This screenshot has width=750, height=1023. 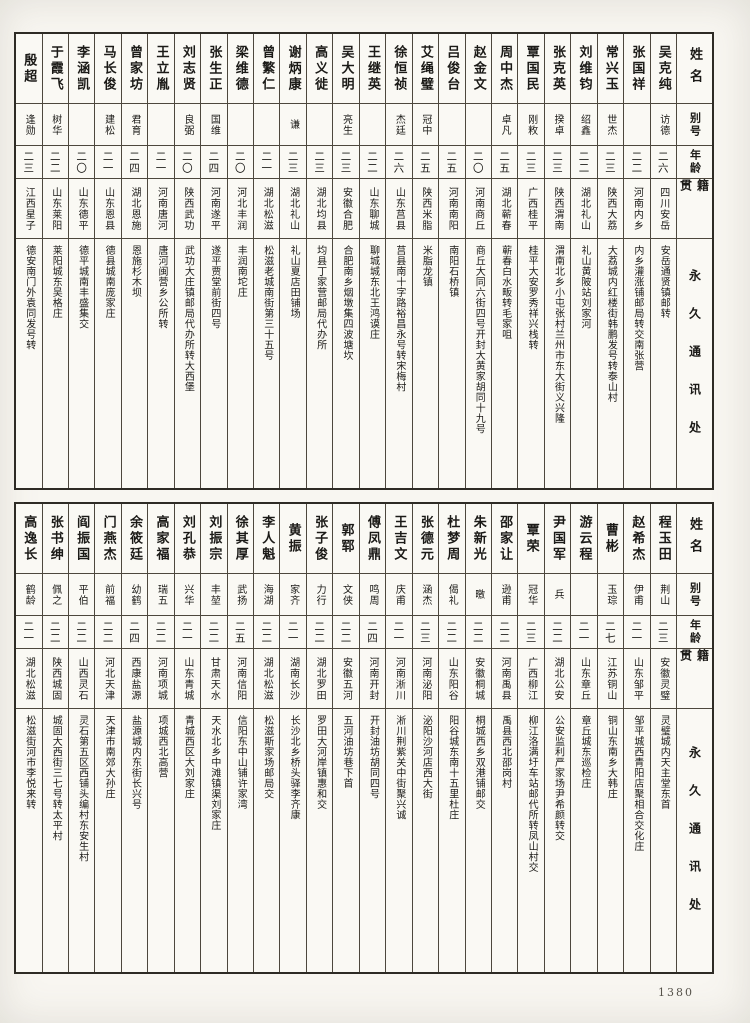 What do you see at coordinates (637, 678) in the screenshot?
I see `native-place-cell-text: 山东邹平` at bounding box center [637, 678].